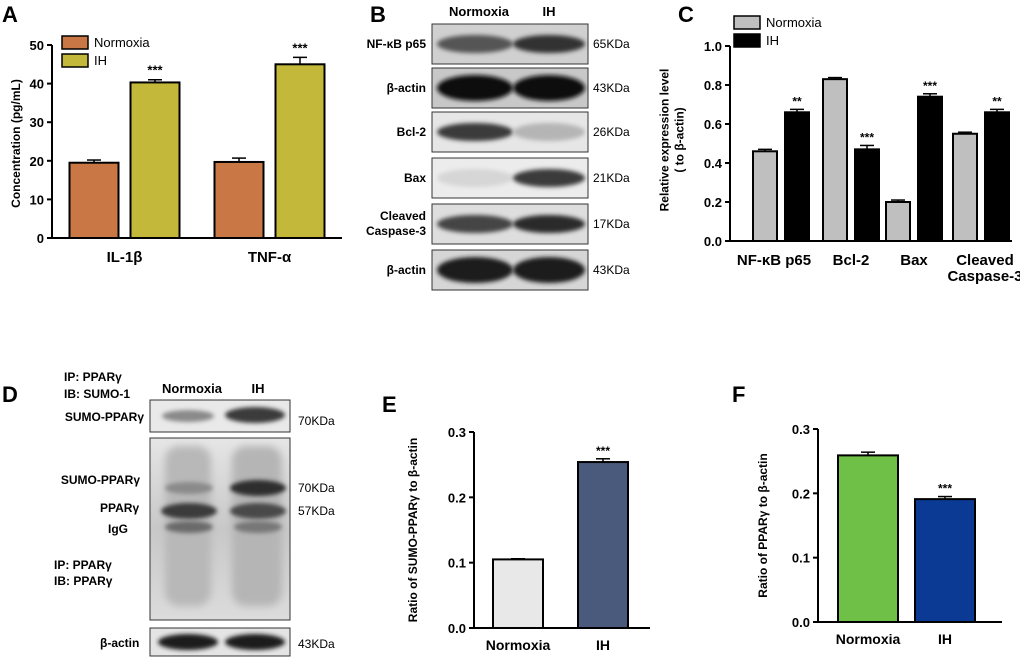 This screenshot has width=1020, height=662. Describe the element at coordinates (406, 270) in the screenshot. I see `blot-b-label-5: β-actin` at that location.